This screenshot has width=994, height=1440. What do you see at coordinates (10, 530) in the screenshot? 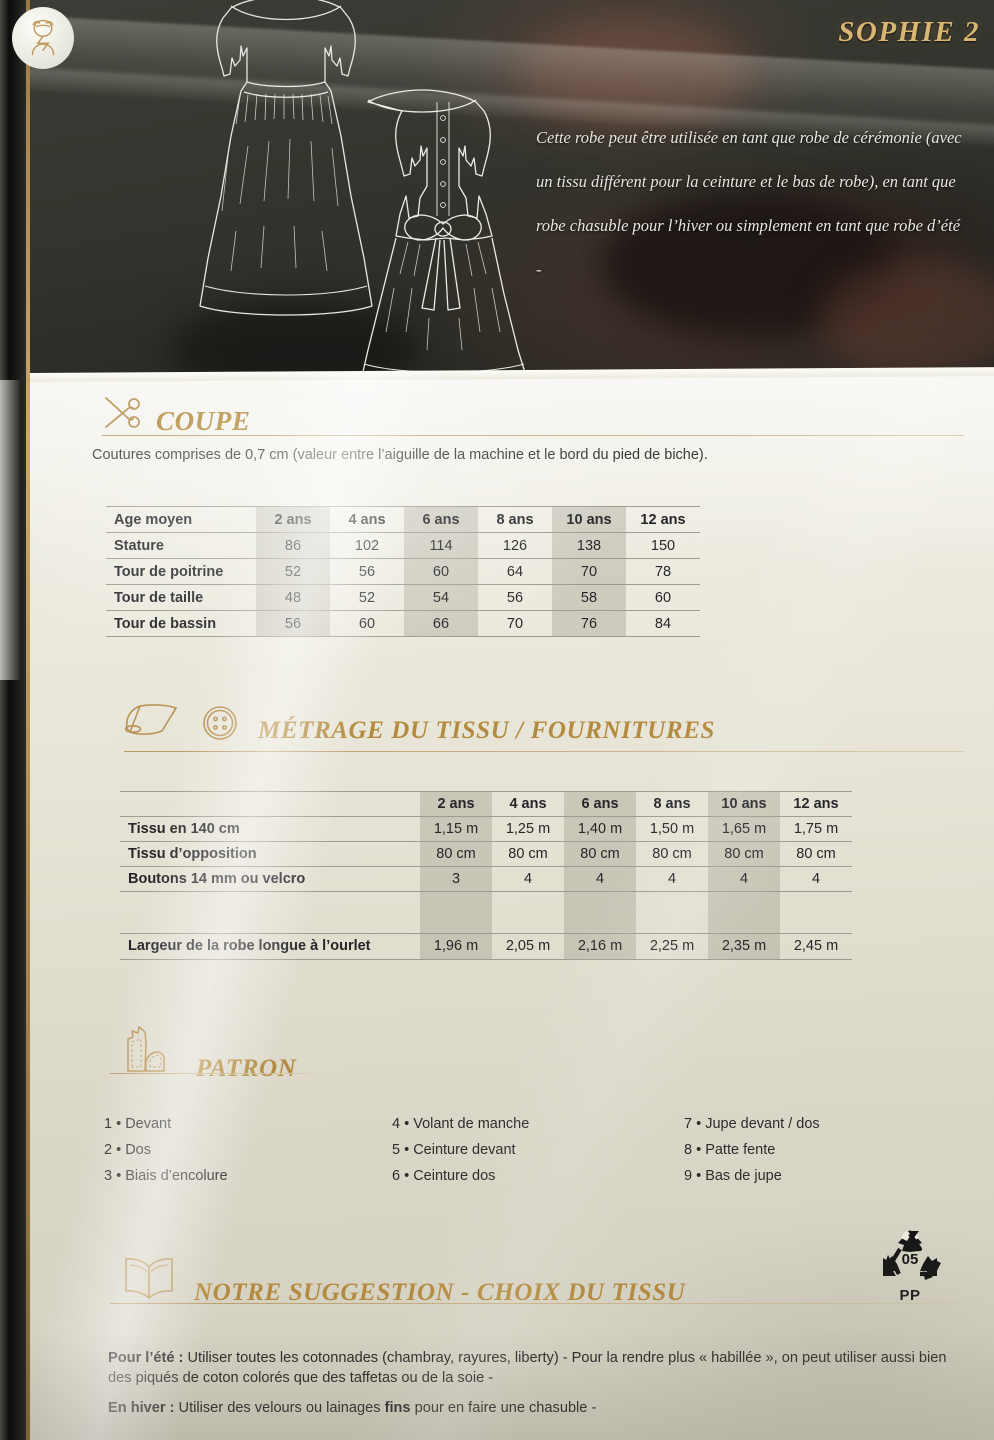
I see `plastic-sleeve-highlight` at bounding box center [10, 530].